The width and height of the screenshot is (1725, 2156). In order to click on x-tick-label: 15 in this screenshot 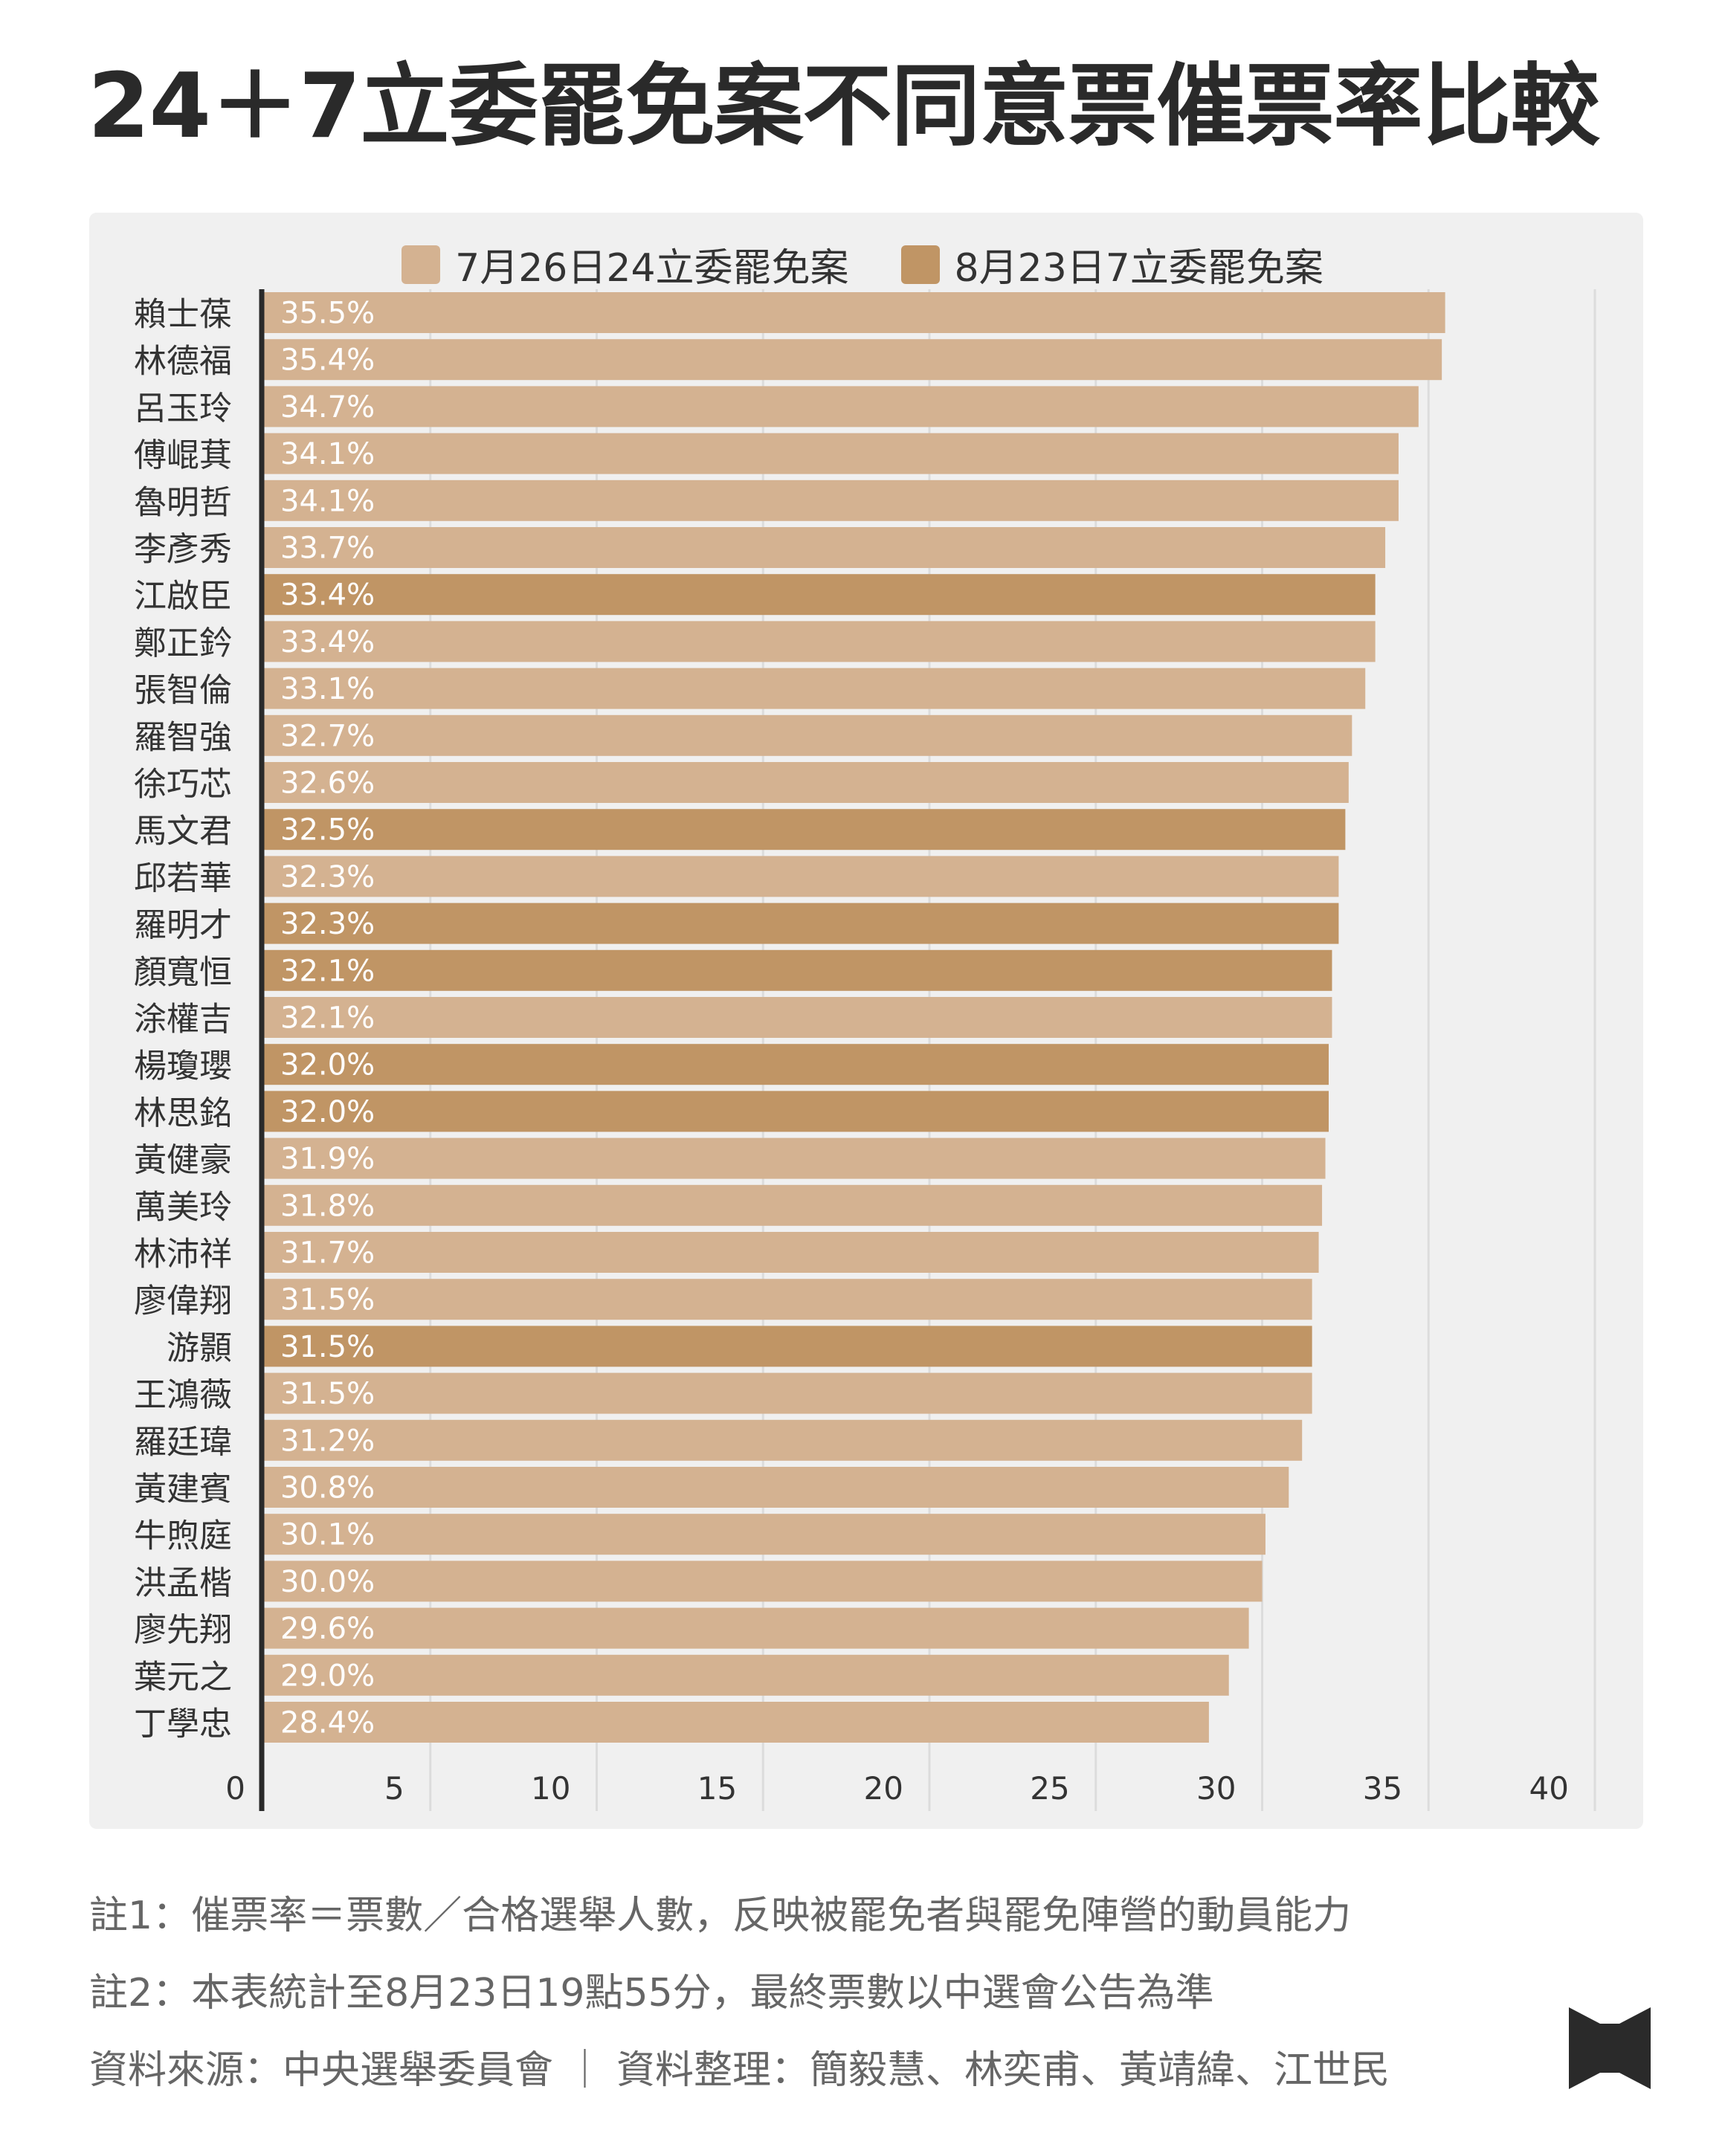, I will do `click(717, 1788)`.